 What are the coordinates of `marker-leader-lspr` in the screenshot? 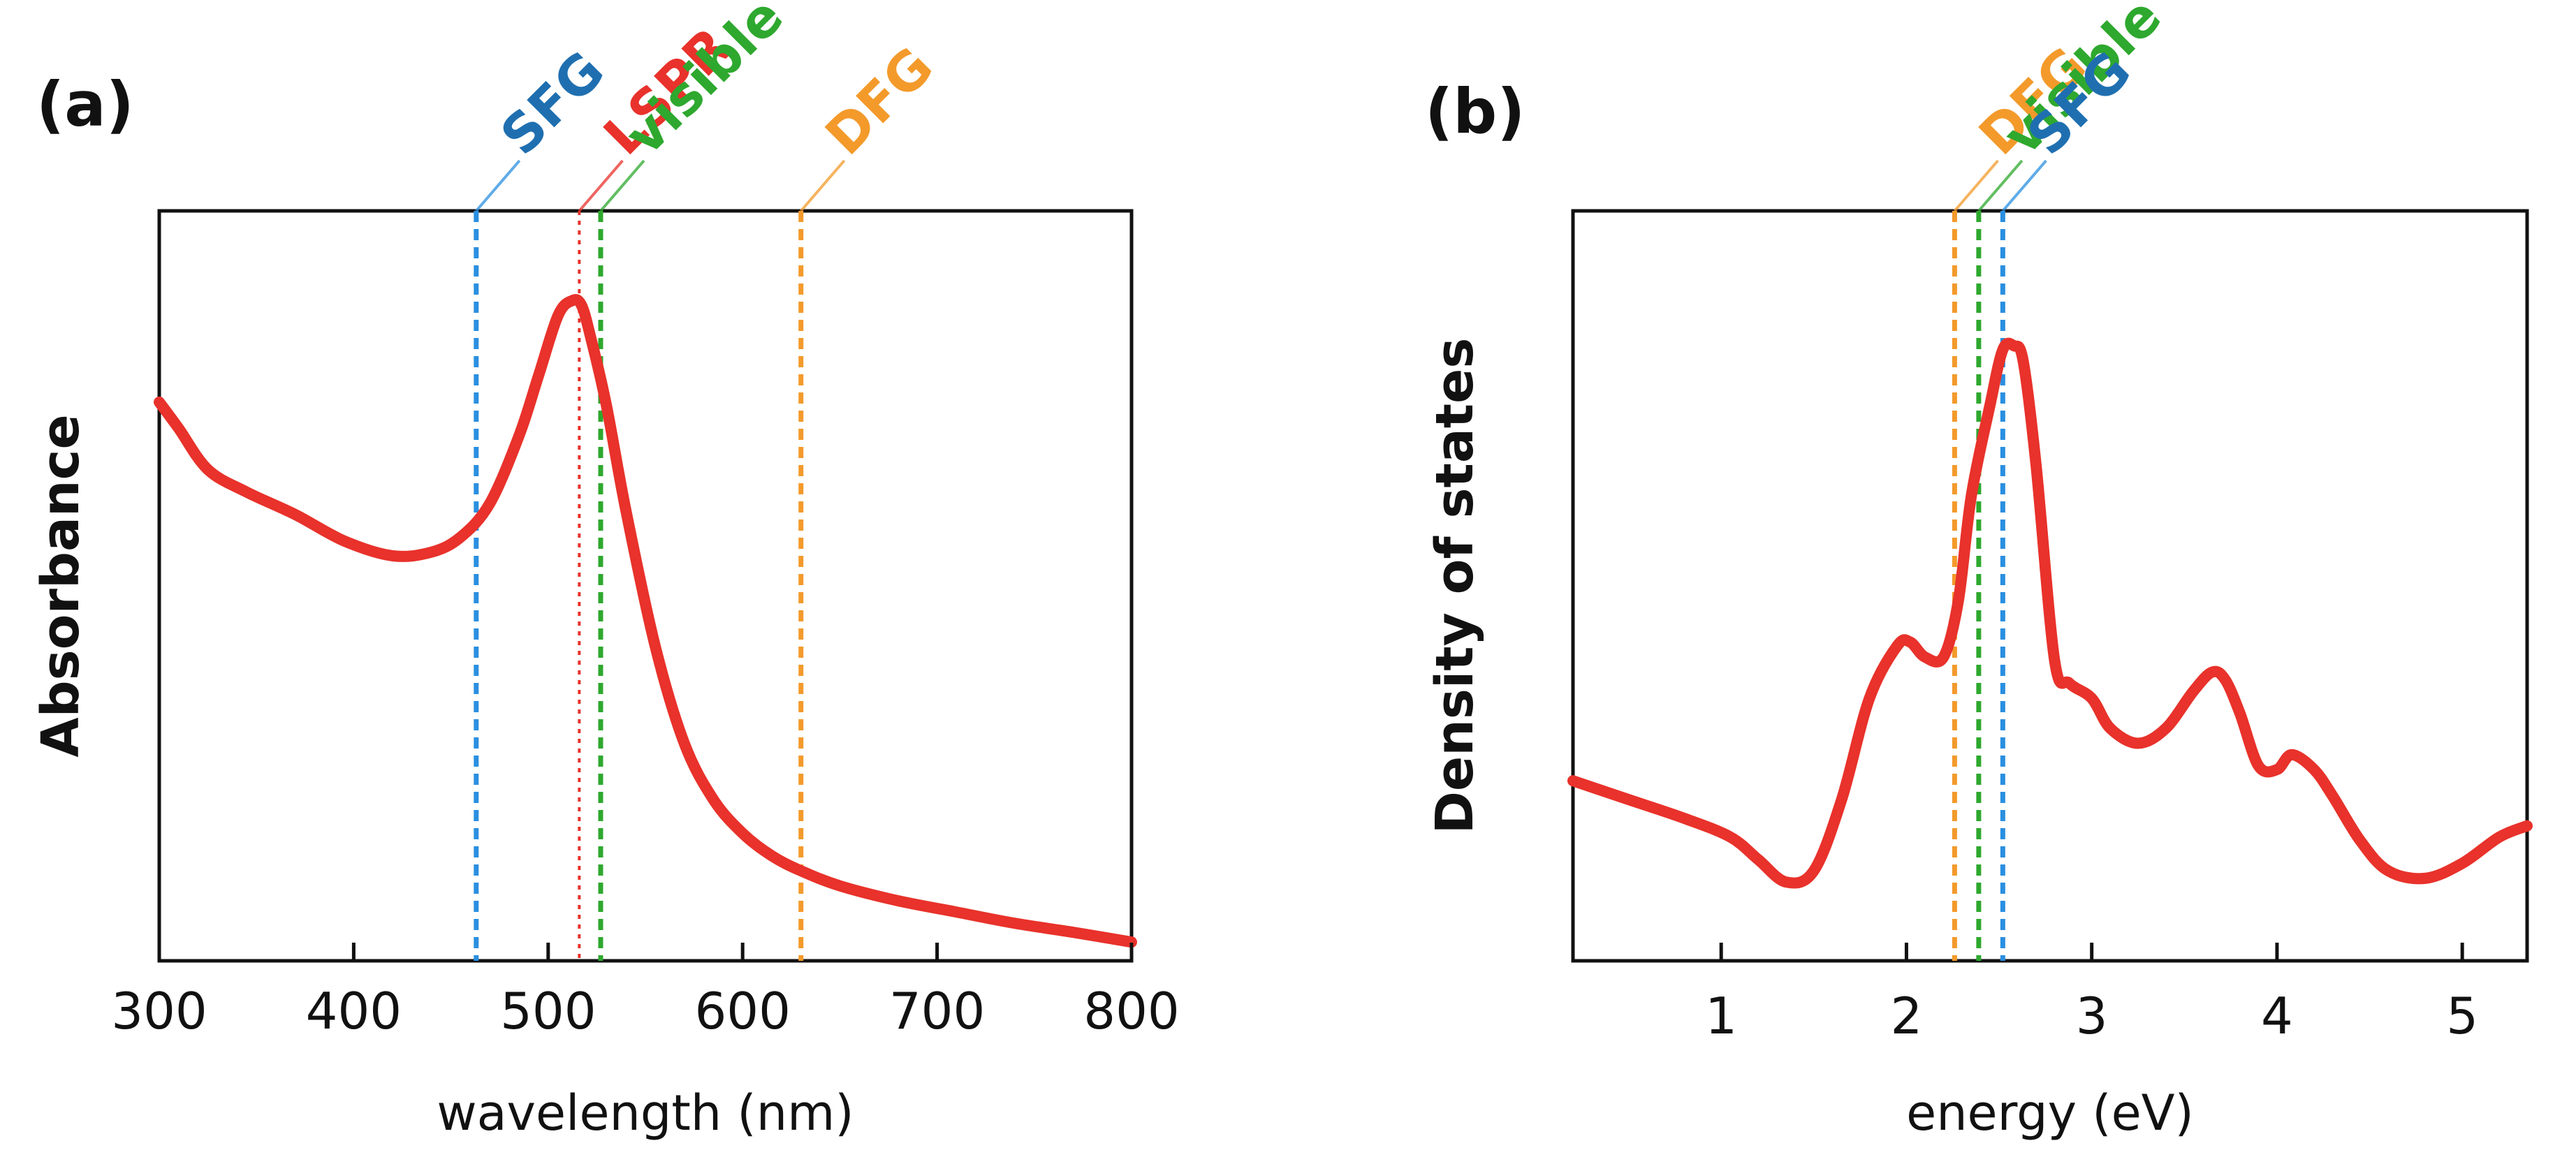 It's located at (601, 185).